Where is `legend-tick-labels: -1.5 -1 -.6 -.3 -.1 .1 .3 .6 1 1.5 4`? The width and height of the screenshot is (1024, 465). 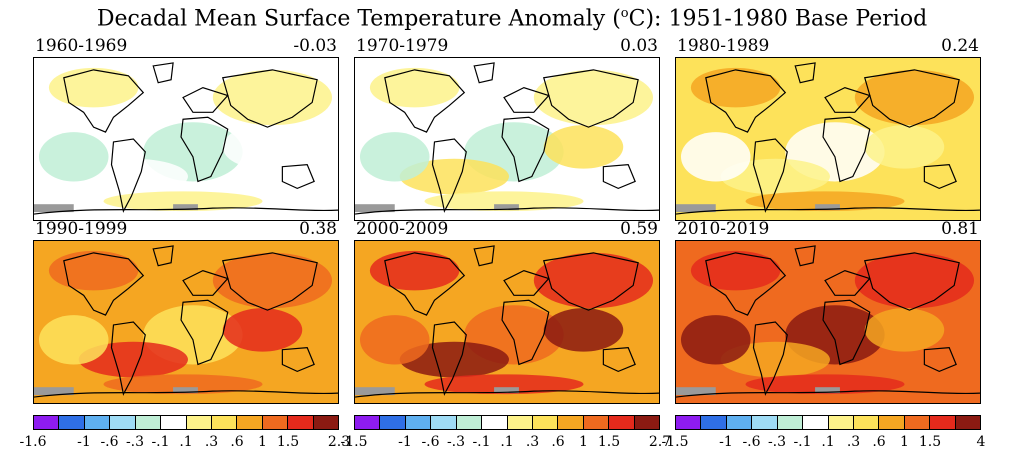 legend-tick-labels: -1.5 -1 -.6 -.3 -.1 .1 .3 .6 1 1.5 4 is located at coordinates (824, 443).